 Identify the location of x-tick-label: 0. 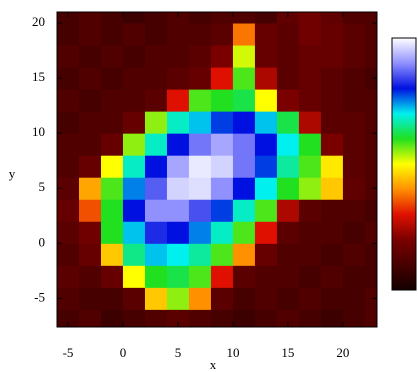
(123, 352).